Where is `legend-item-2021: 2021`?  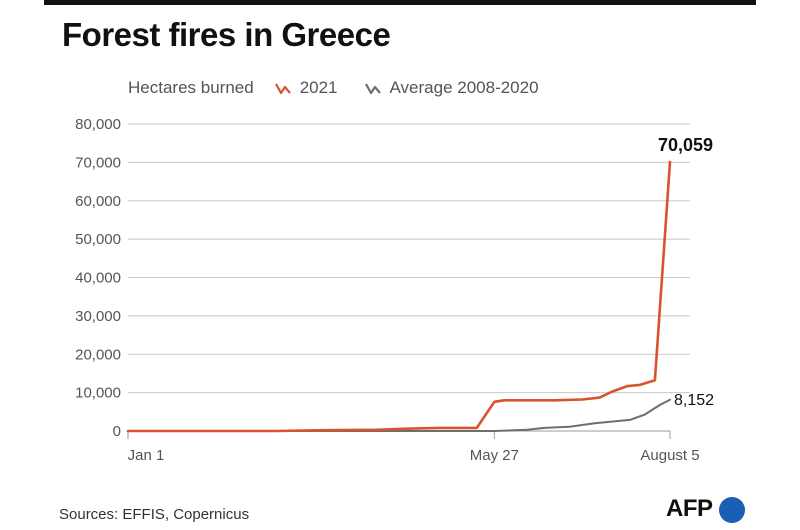
legend-item-2021: 2021 is located at coordinates (306, 88).